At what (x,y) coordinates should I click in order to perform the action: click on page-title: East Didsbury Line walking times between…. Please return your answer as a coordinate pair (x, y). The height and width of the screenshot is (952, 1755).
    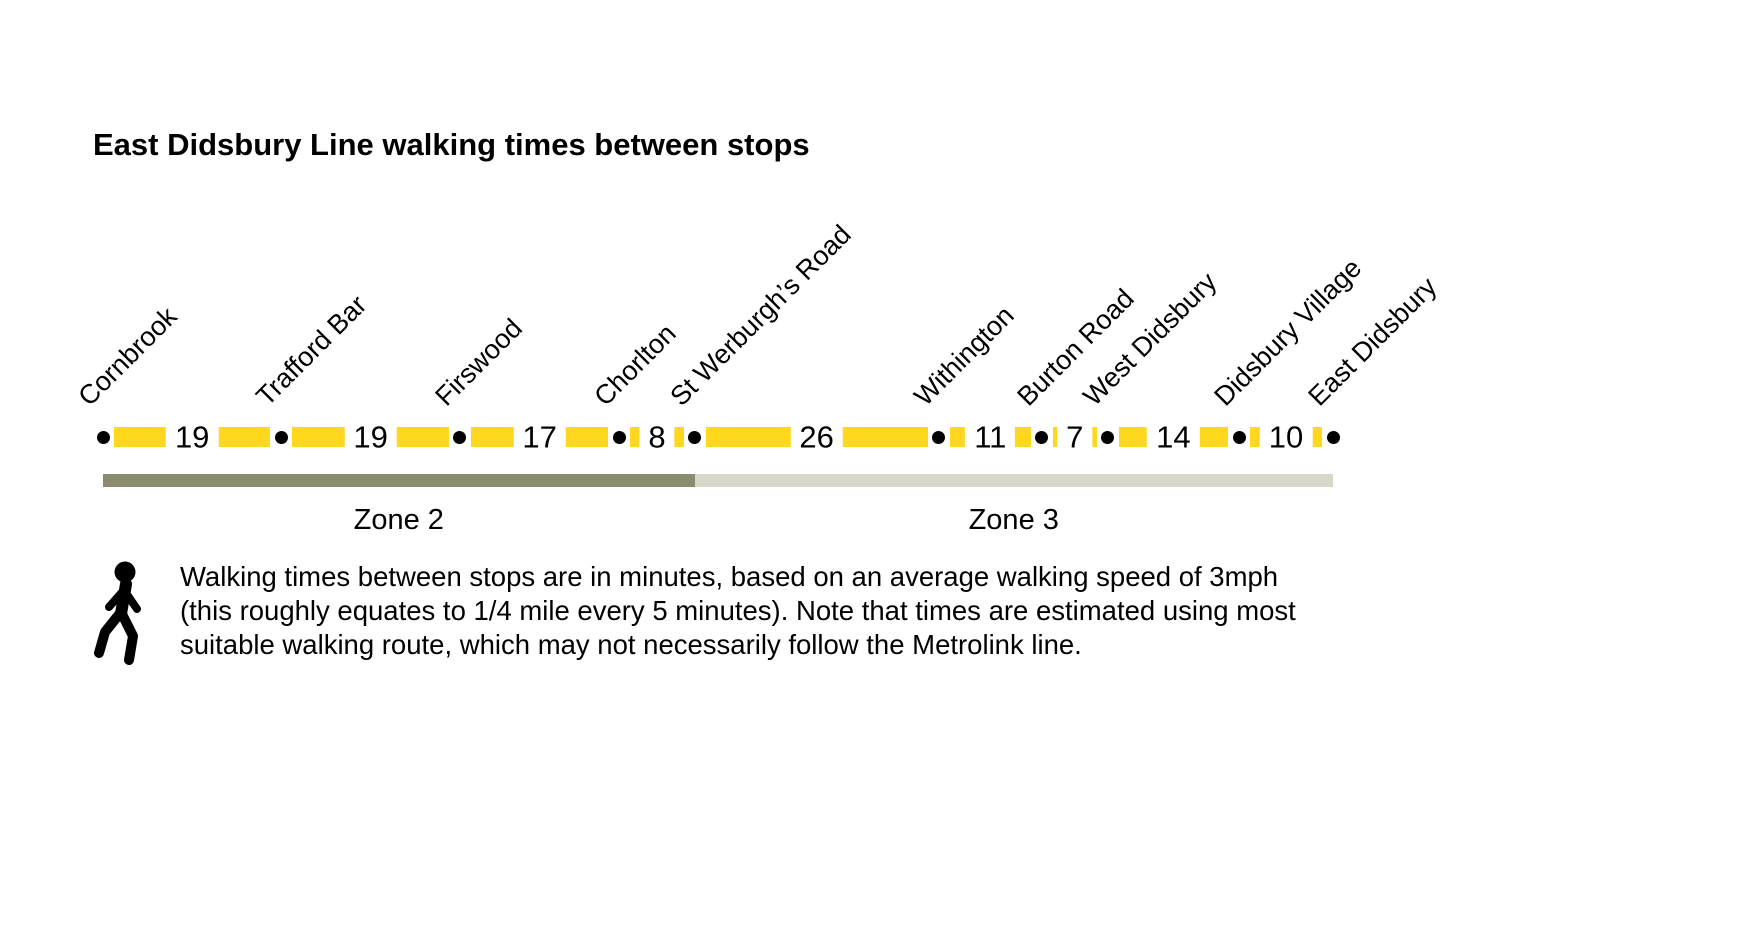
    Looking at the image, I should click on (451, 144).